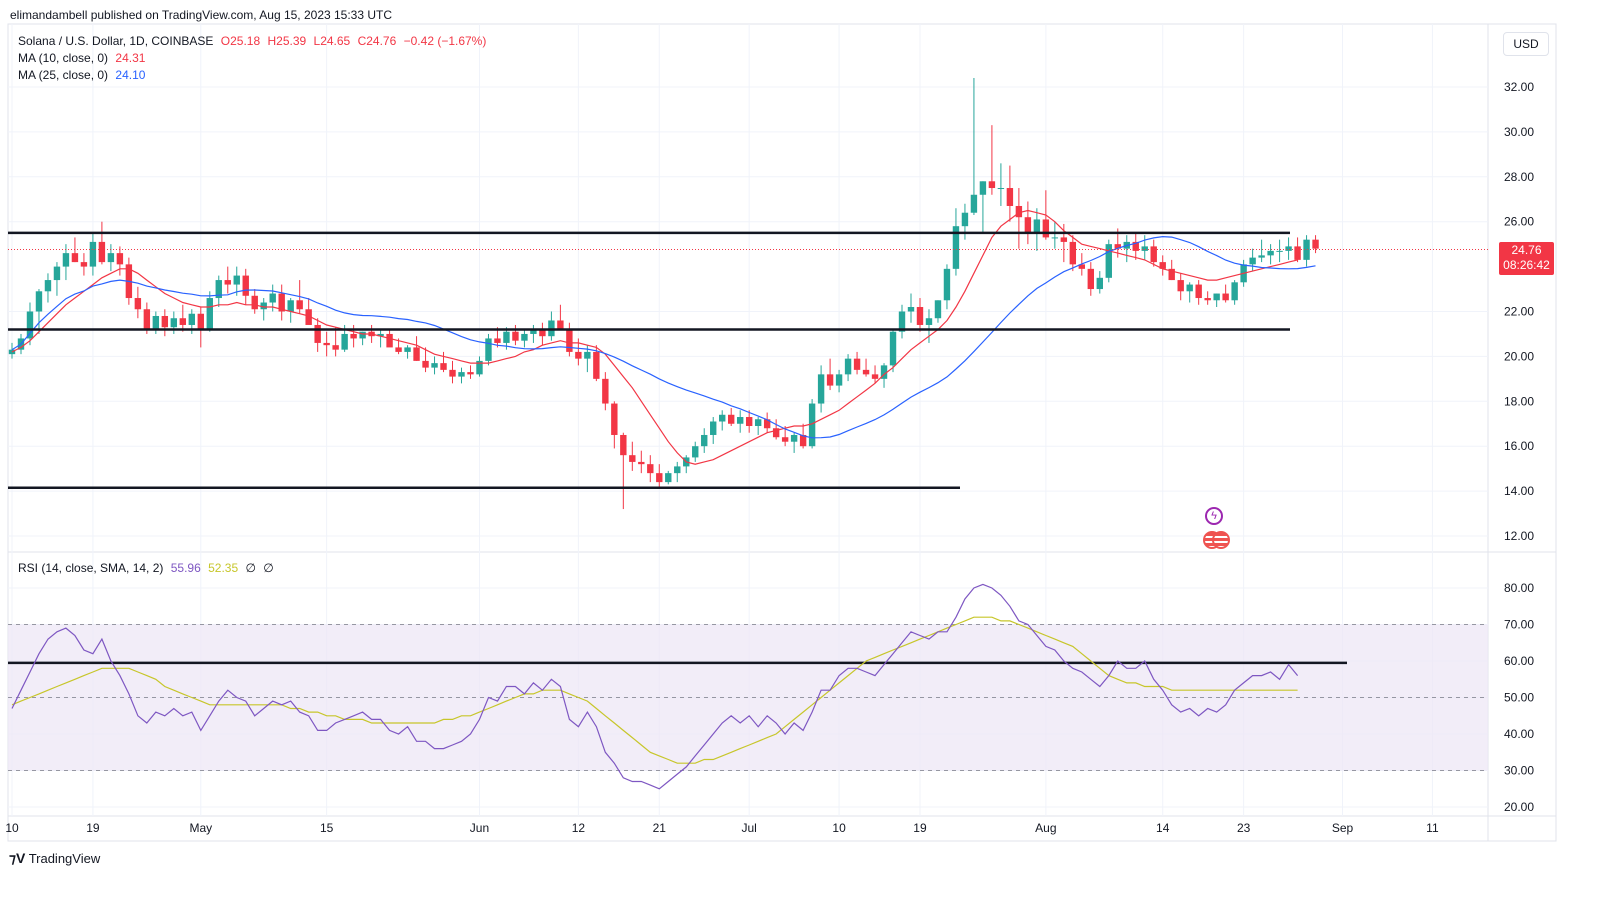 Image resolution: width=1614 pixels, height=901 pixels. What do you see at coordinates (12, 828) in the screenshot?
I see `x-tick-label: 10` at bounding box center [12, 828].